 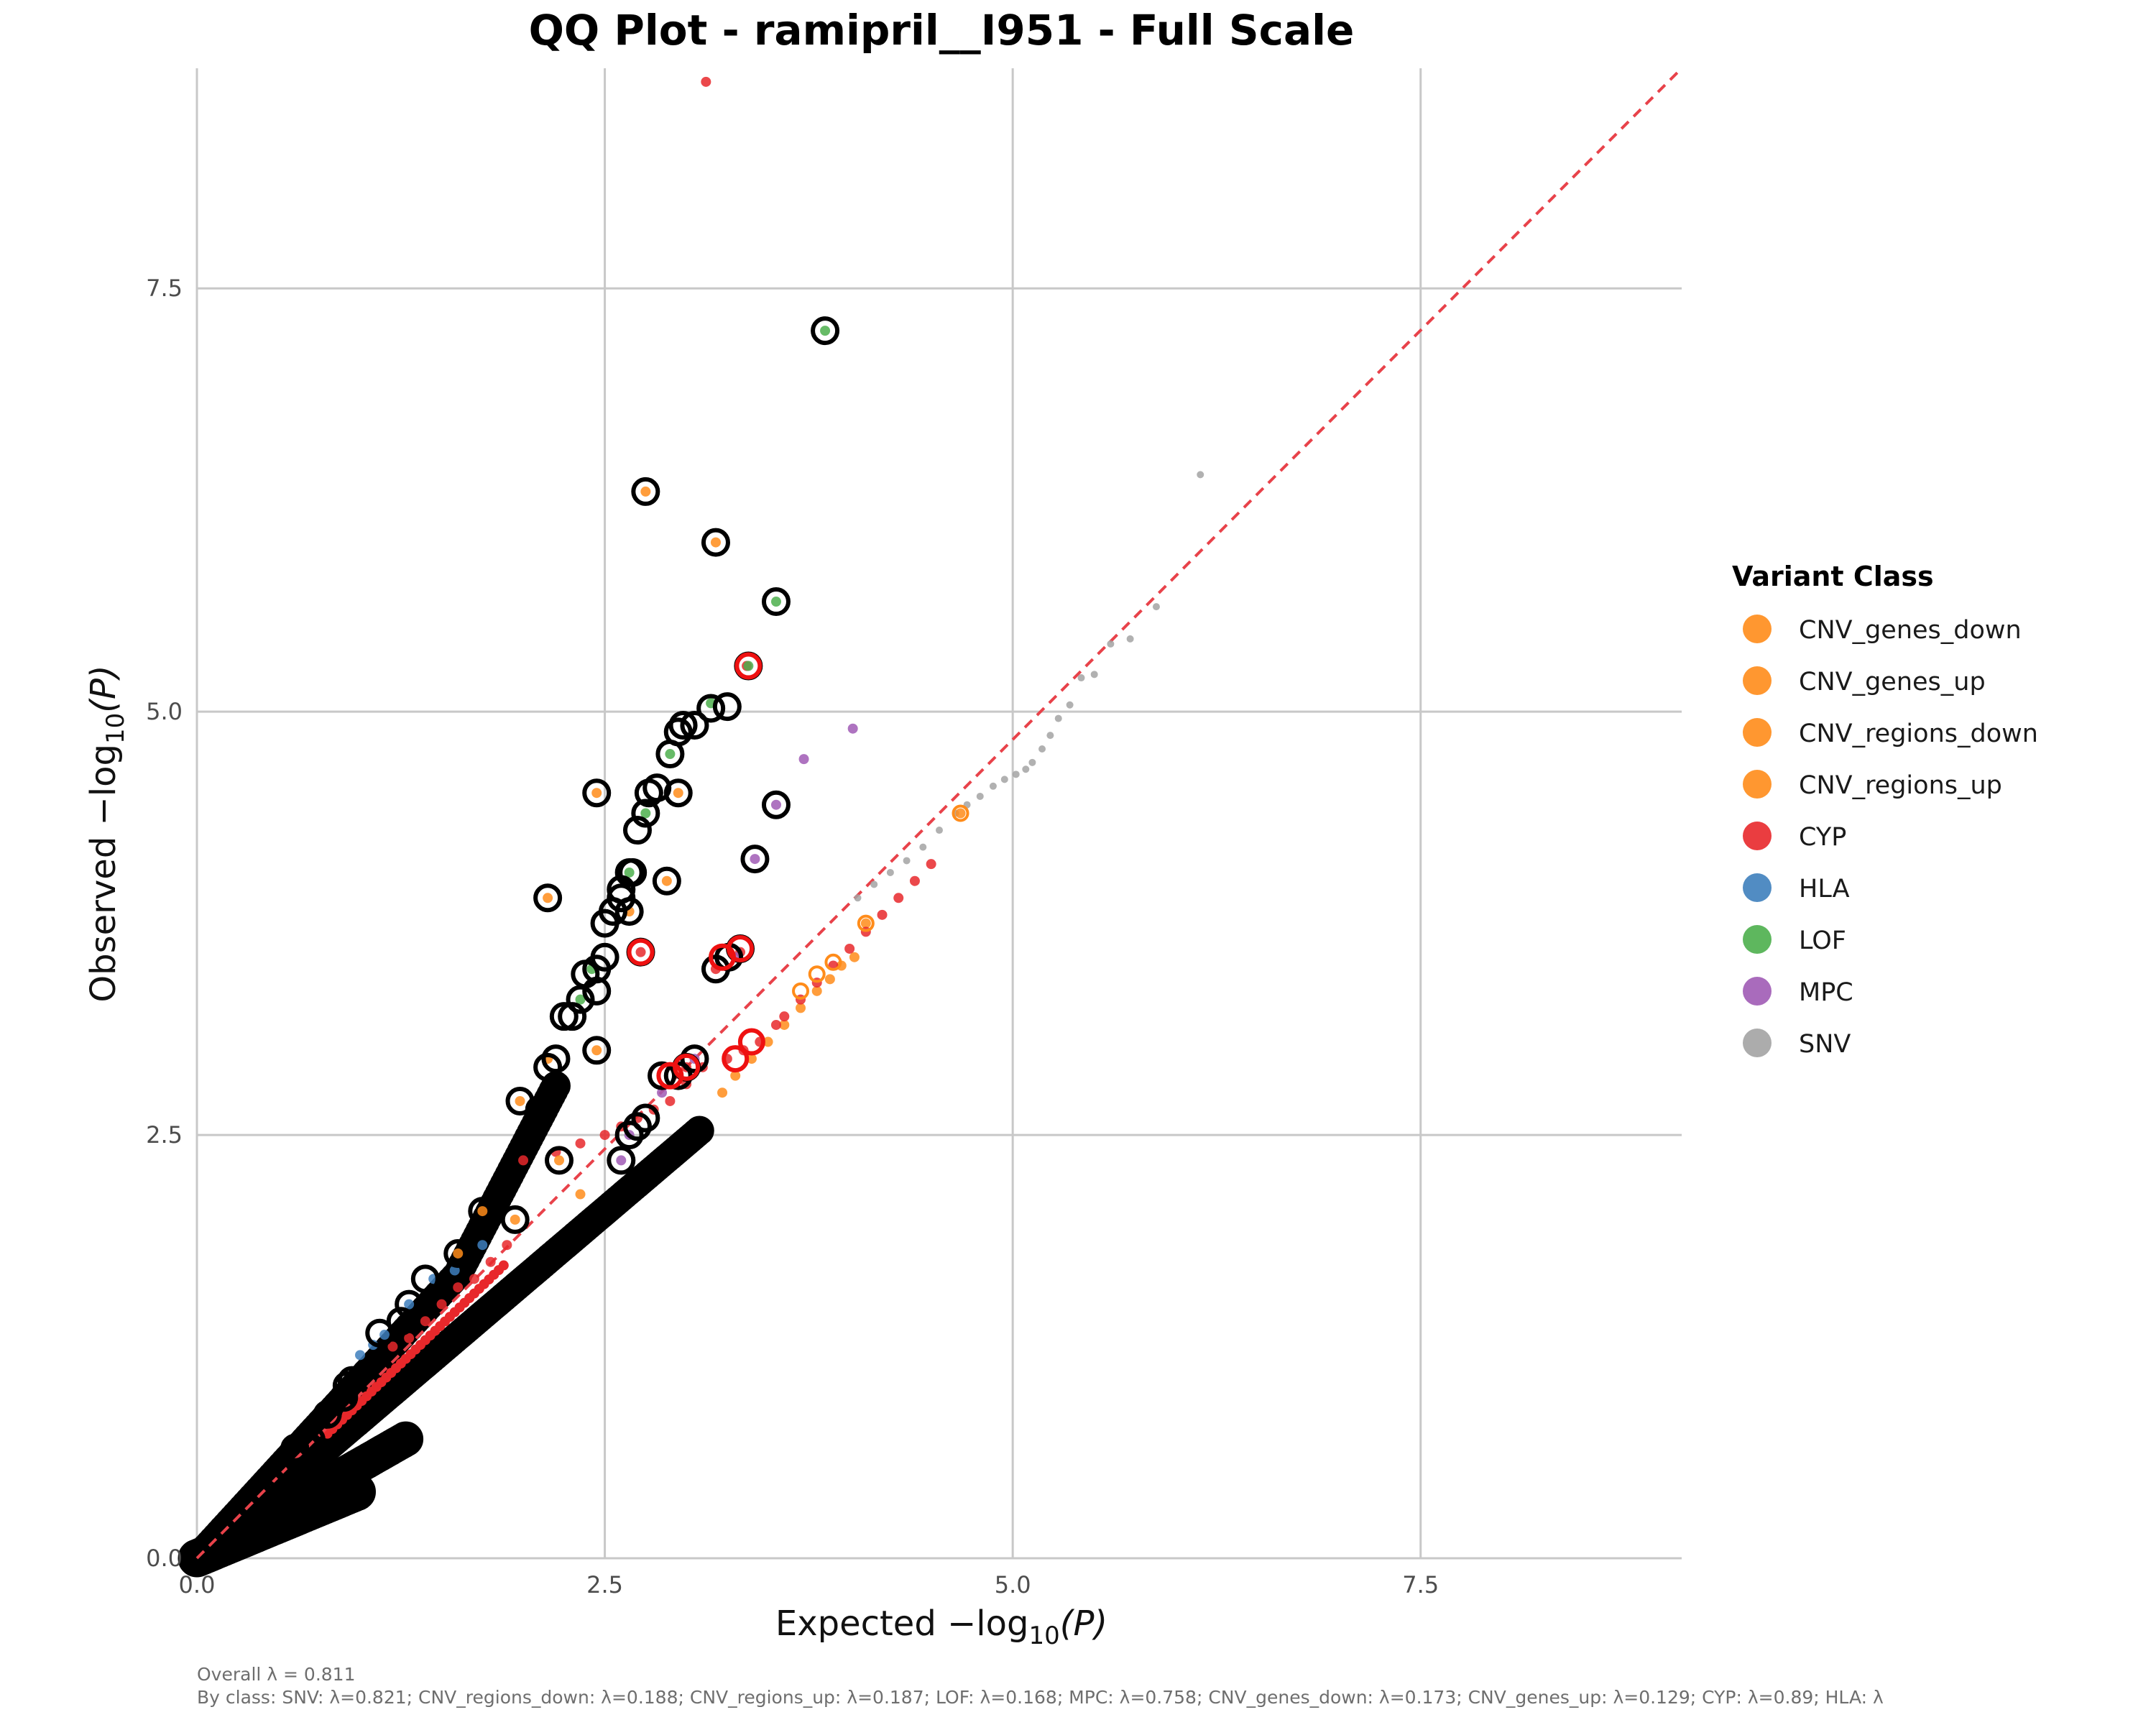 What do you see at coordinates (406, 1439) in the screenshot?
I see `bulk-point` at bounding box center [406, 1439].